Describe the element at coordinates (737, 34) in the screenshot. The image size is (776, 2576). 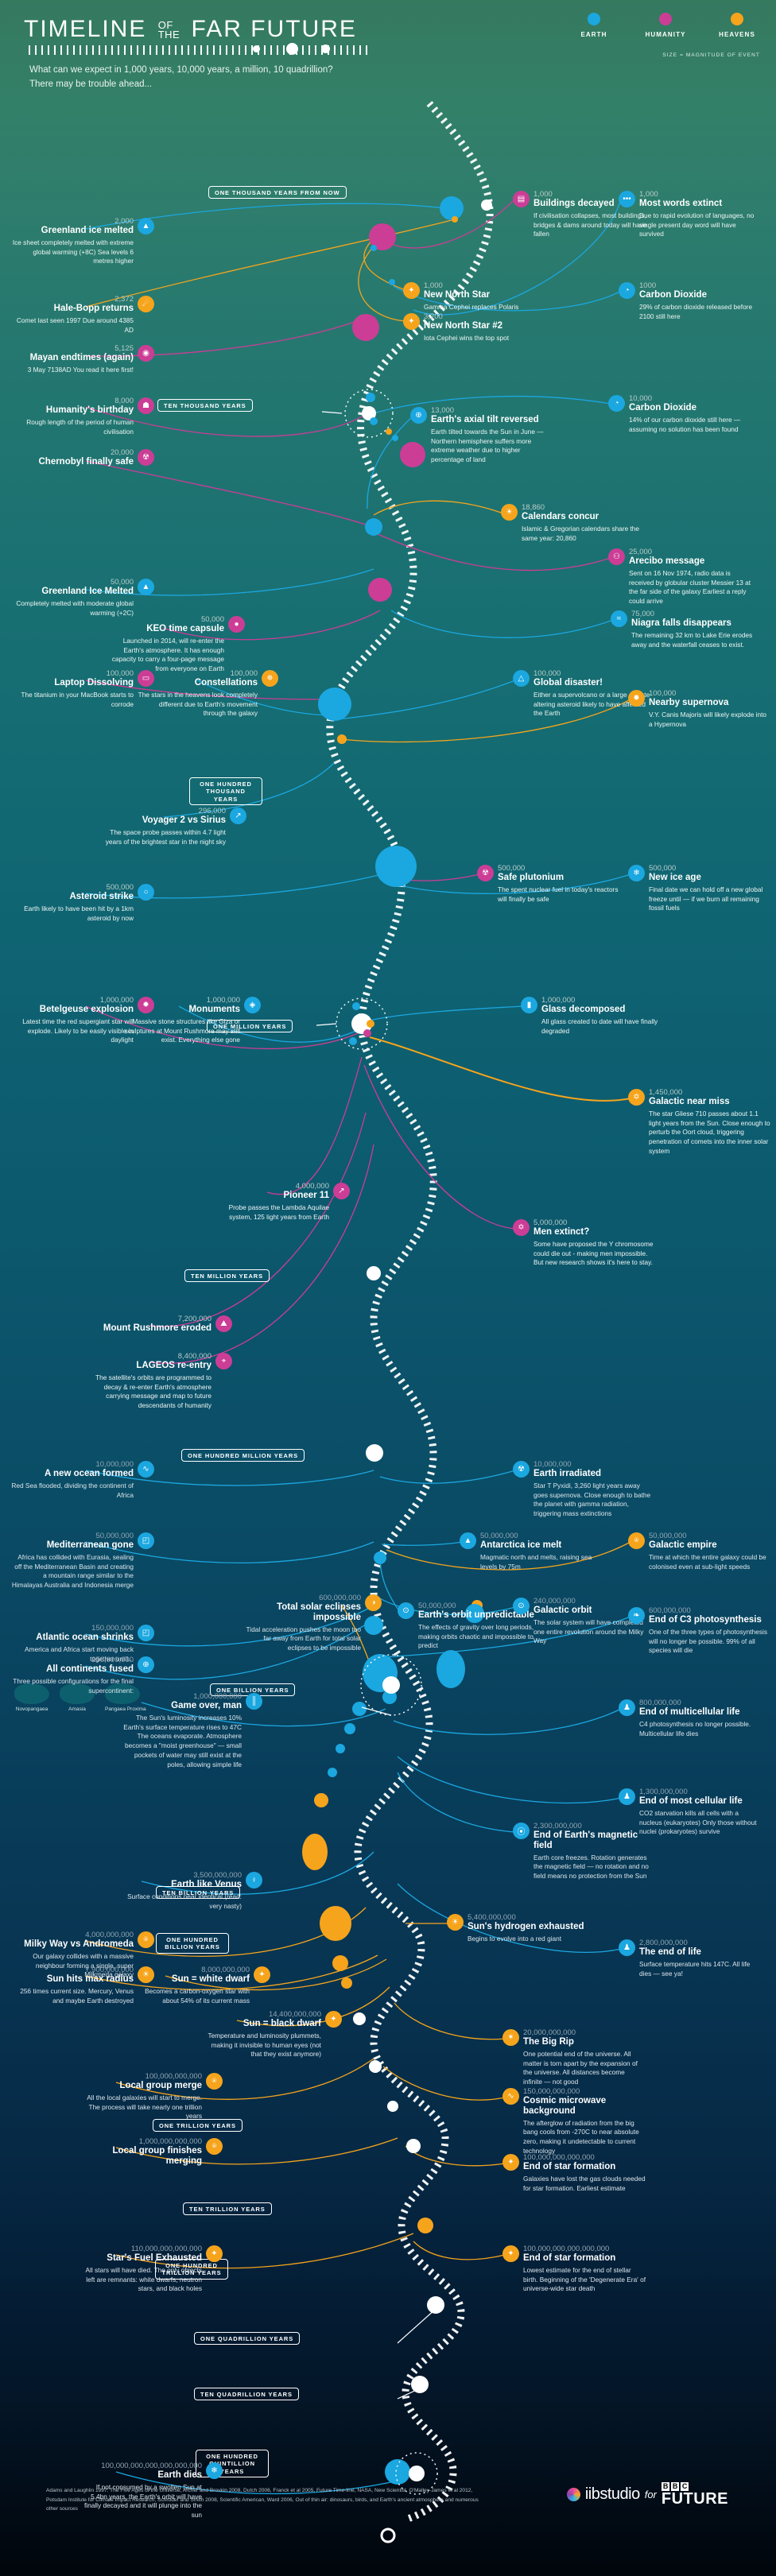
I see `legend-label-heavens: HEAVENS` at that location.